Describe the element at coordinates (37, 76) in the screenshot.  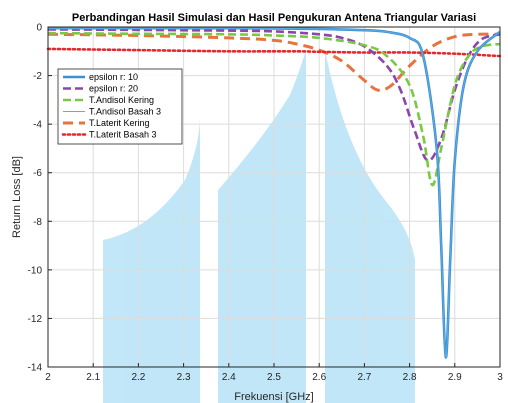
I see `y-tick-label: -2` at that location.